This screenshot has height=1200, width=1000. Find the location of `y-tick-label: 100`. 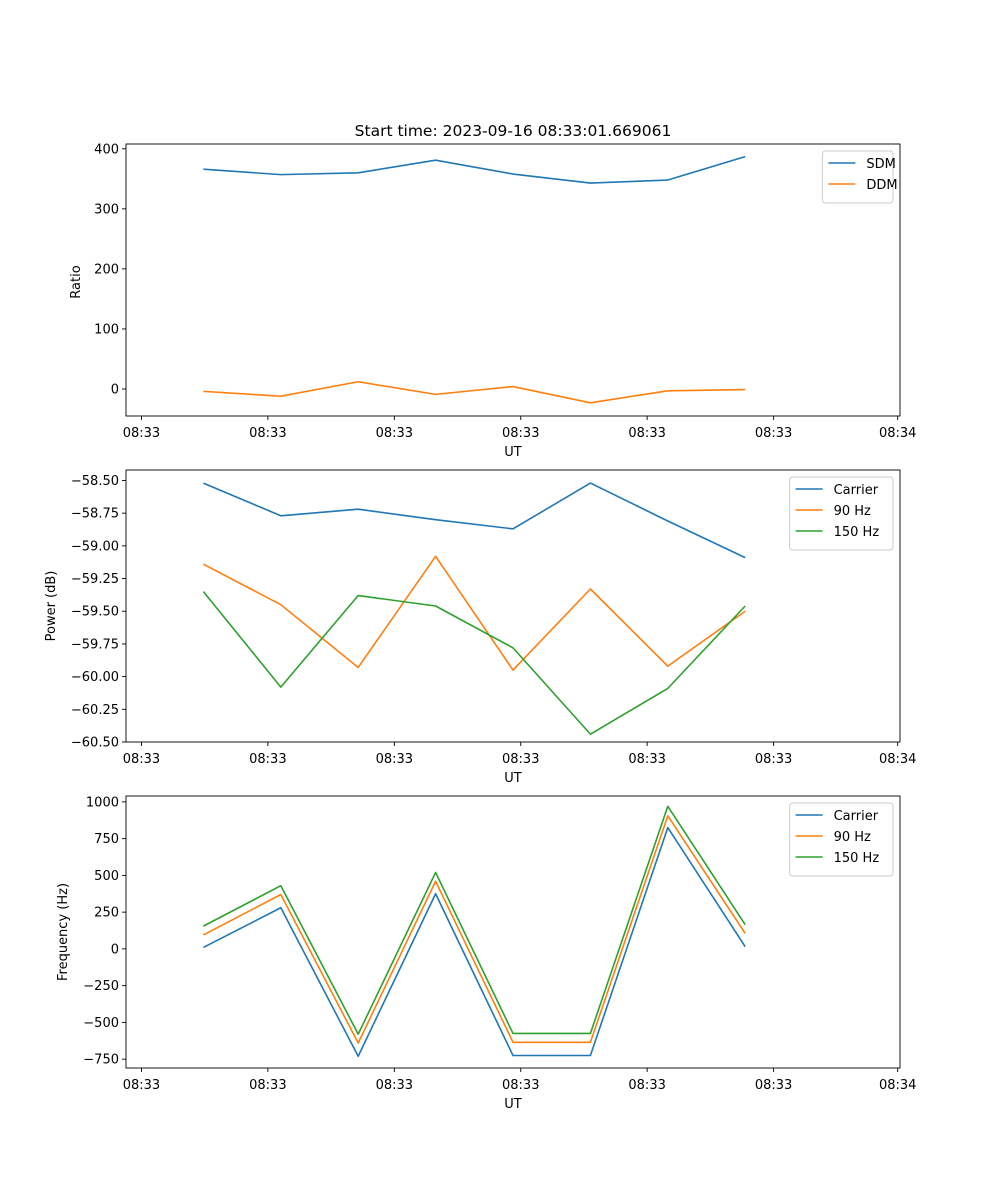

y-tick-label: 100 is located at coordinates (106, 329).